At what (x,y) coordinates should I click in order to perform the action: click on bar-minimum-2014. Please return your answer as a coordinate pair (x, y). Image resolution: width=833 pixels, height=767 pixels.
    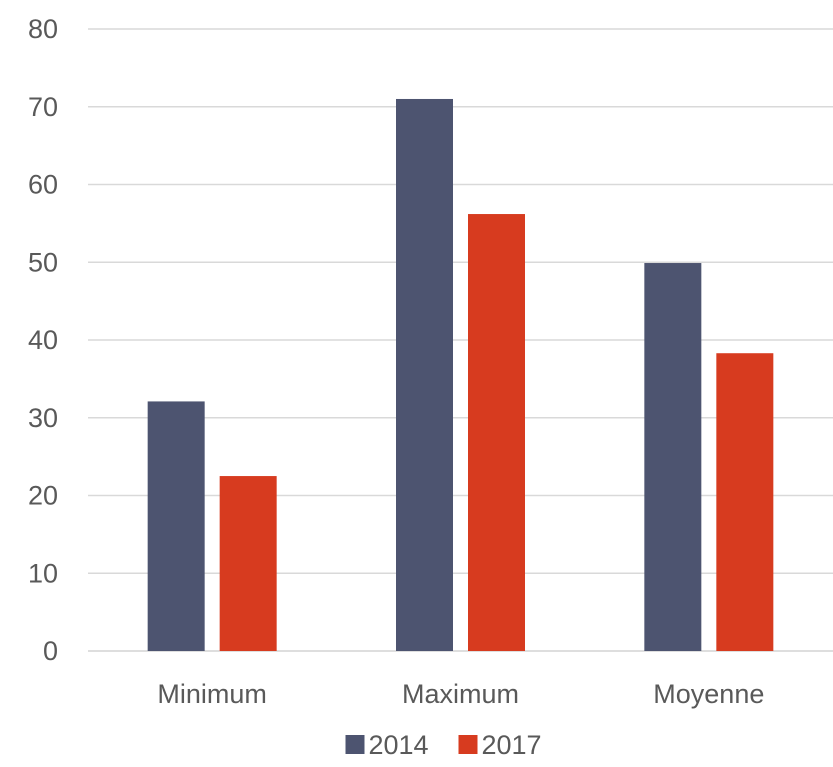
    Looking at the image, I should click on (176, 526).